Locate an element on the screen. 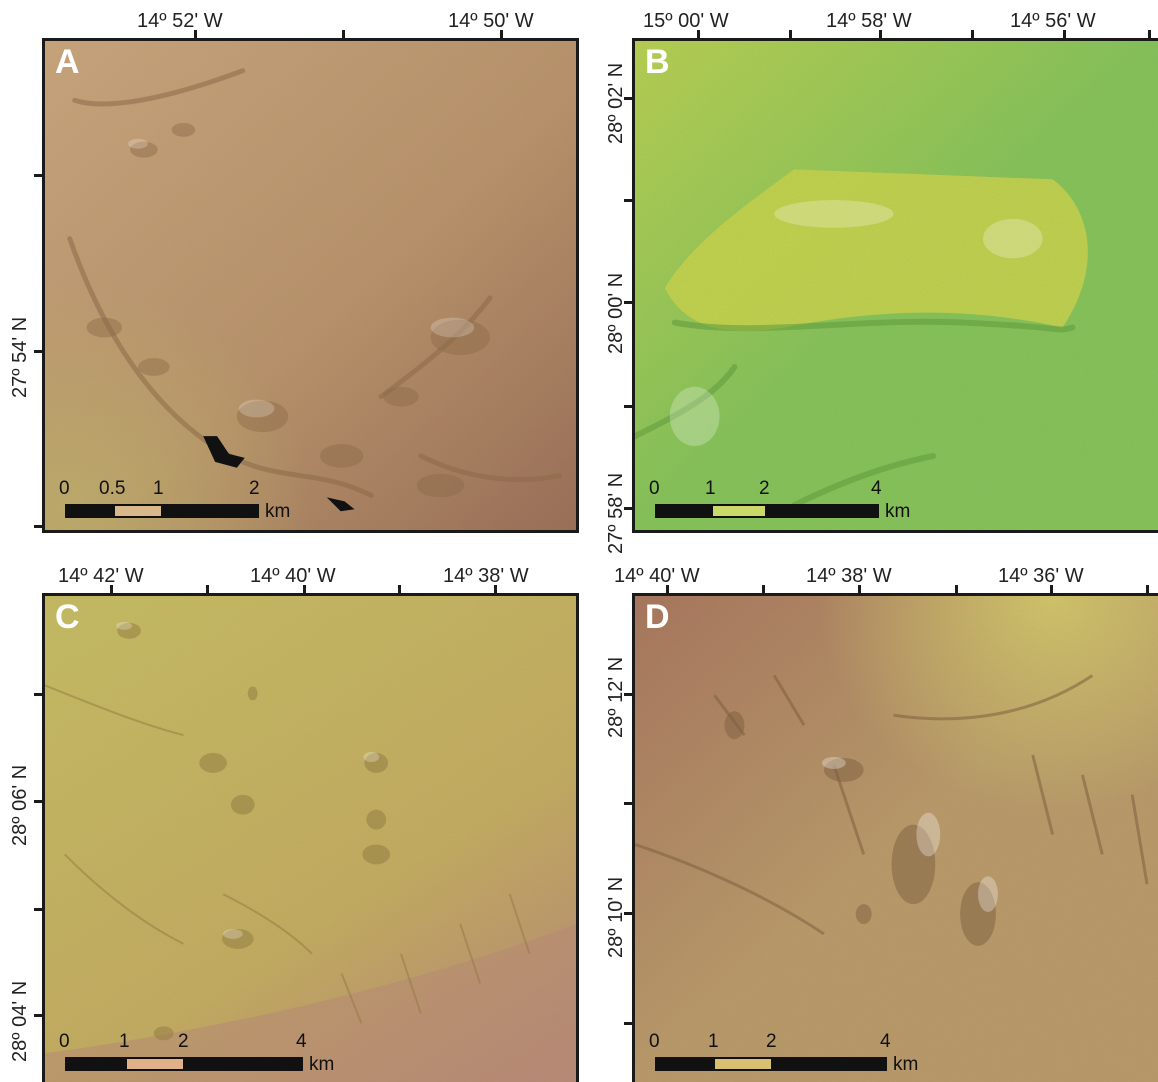  lat-label: 27º 58' N is located at coordinates (616, 513).